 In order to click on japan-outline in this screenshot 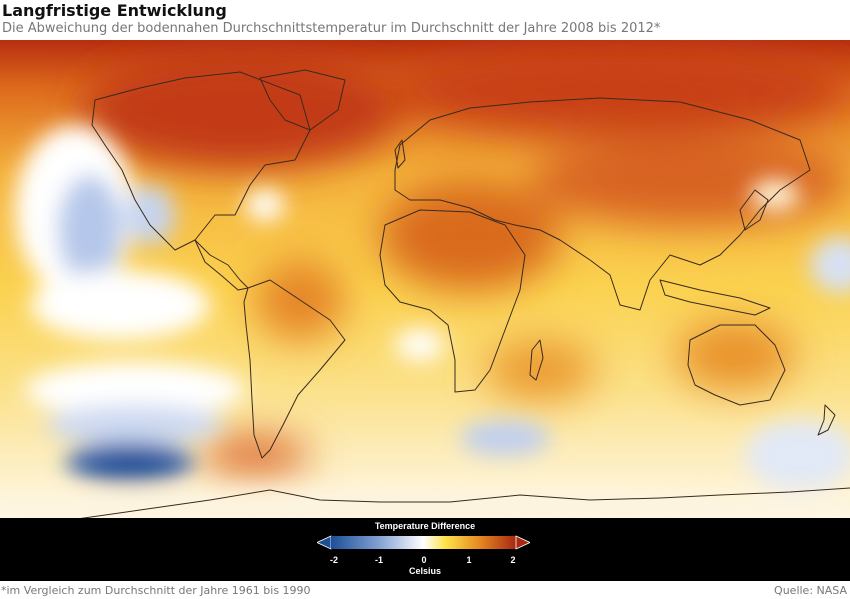, I will do `click(754, 210)`.